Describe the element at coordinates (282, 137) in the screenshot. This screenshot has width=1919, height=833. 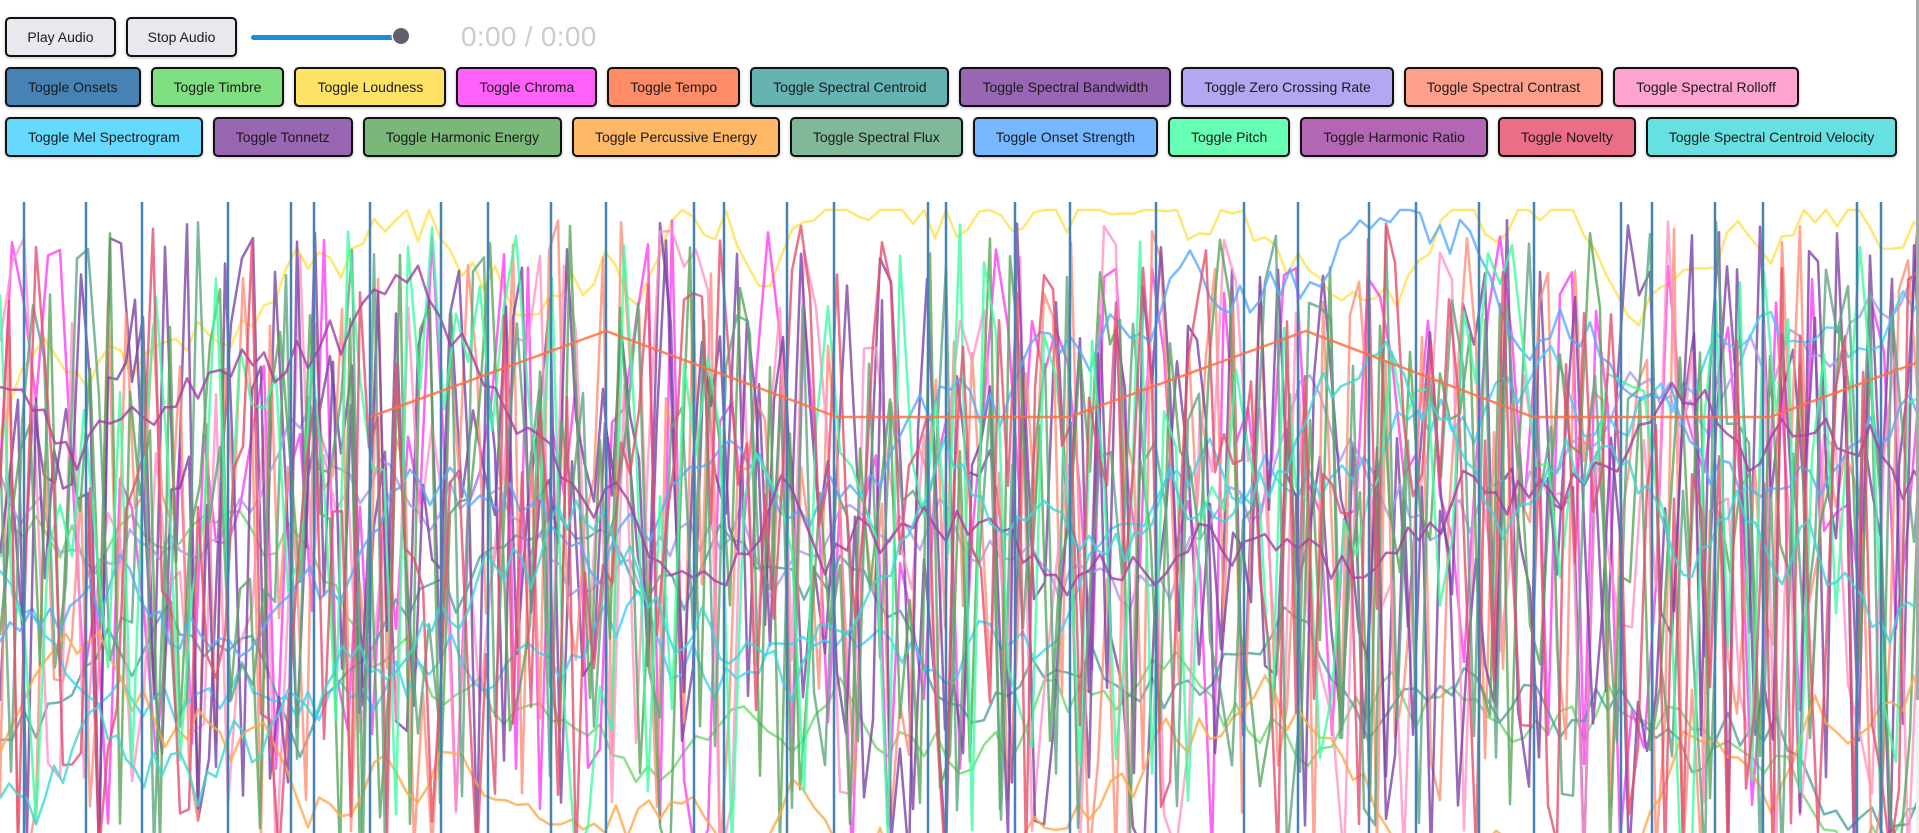
I see `toggle-tonnetz-button: Toggle Tonnetz` at that location.